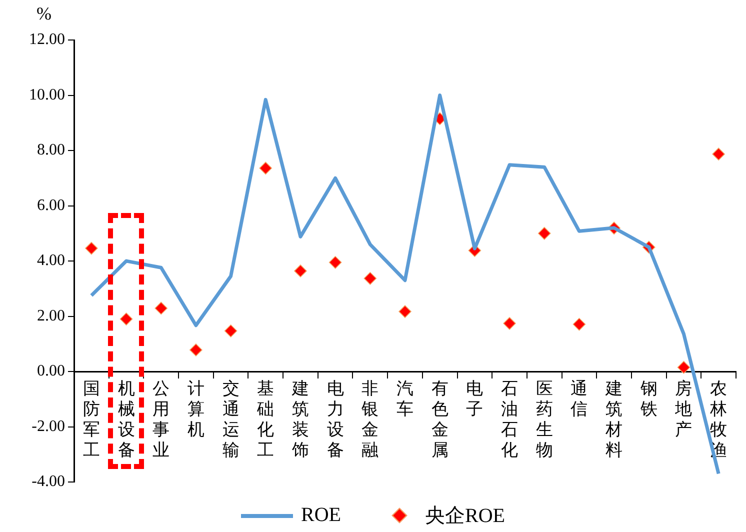 This screenshot has width=746, height=532. Describe the element at coordinates (126, 419) in the screenshot. I see `x-tick-label: 机械设备` at that location.